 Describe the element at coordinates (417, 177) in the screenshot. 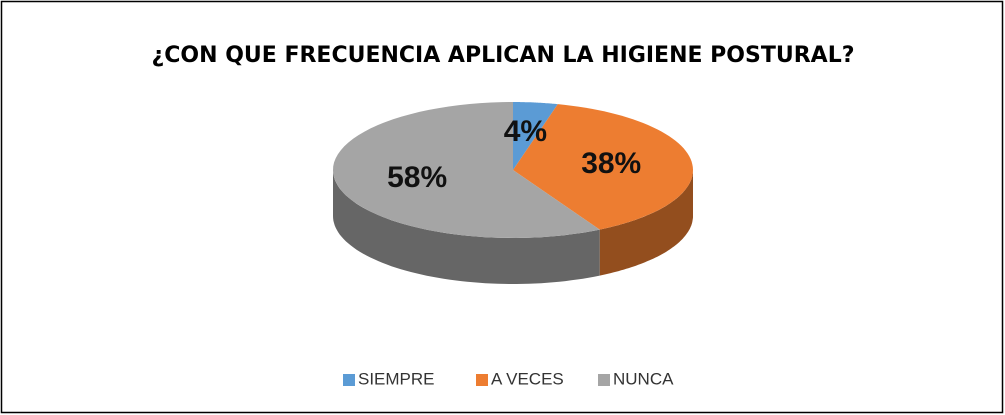

I see `data-label: 58%` at that location.